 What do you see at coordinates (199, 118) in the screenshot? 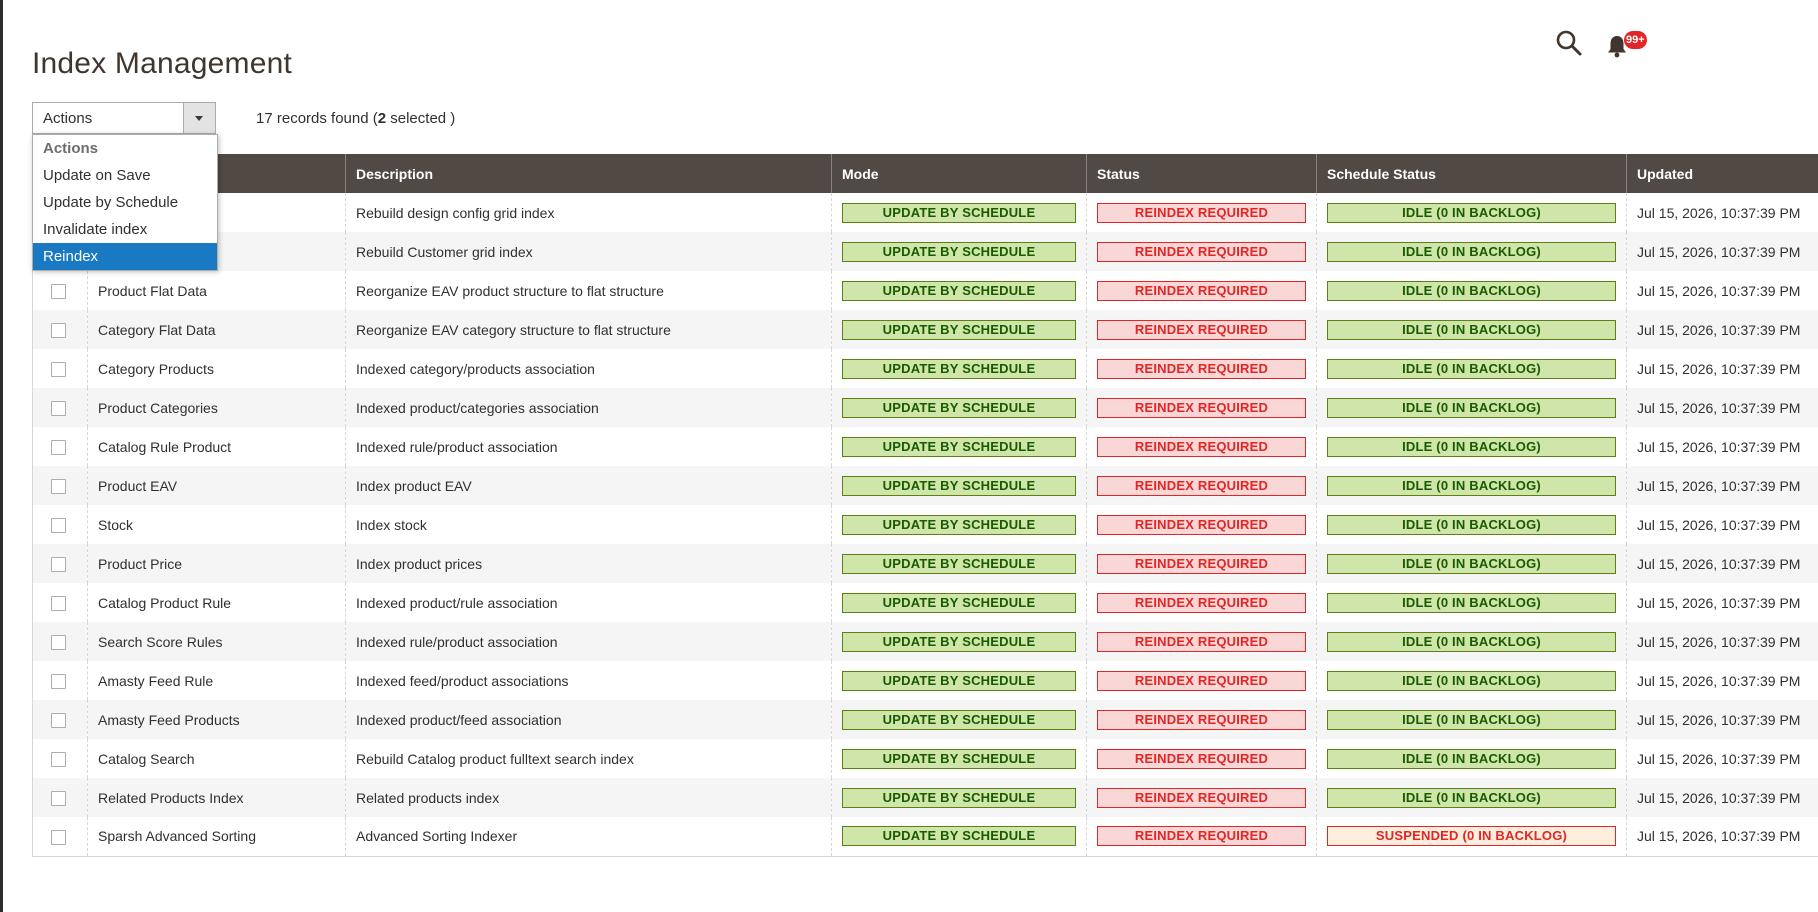
I see `mass-actions-toggle` at bounding box center [199, 118].